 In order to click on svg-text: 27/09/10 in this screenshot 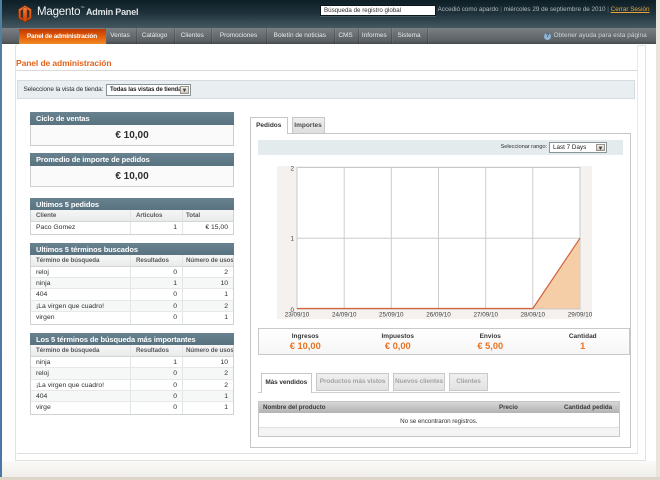, I will do `click(485, 315)`.